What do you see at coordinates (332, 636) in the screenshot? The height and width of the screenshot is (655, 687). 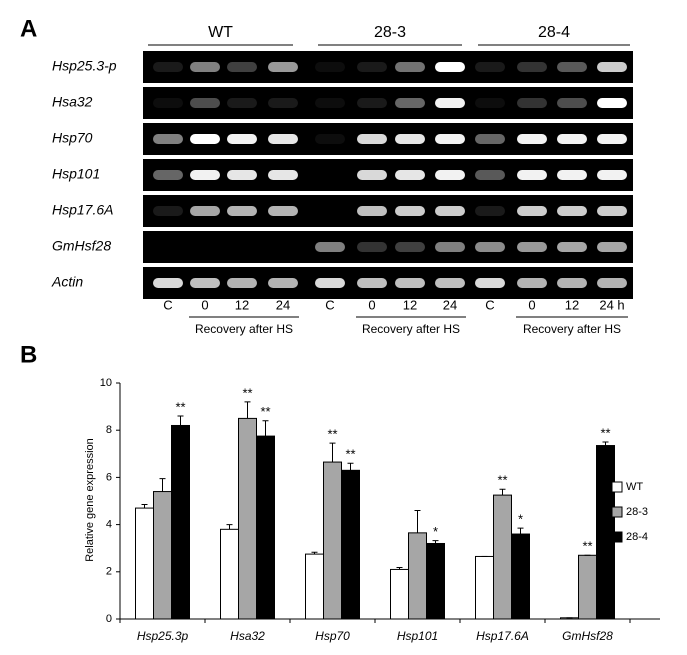 I see `x-tick-label: Hsp70` at bounding box center [332, 636].